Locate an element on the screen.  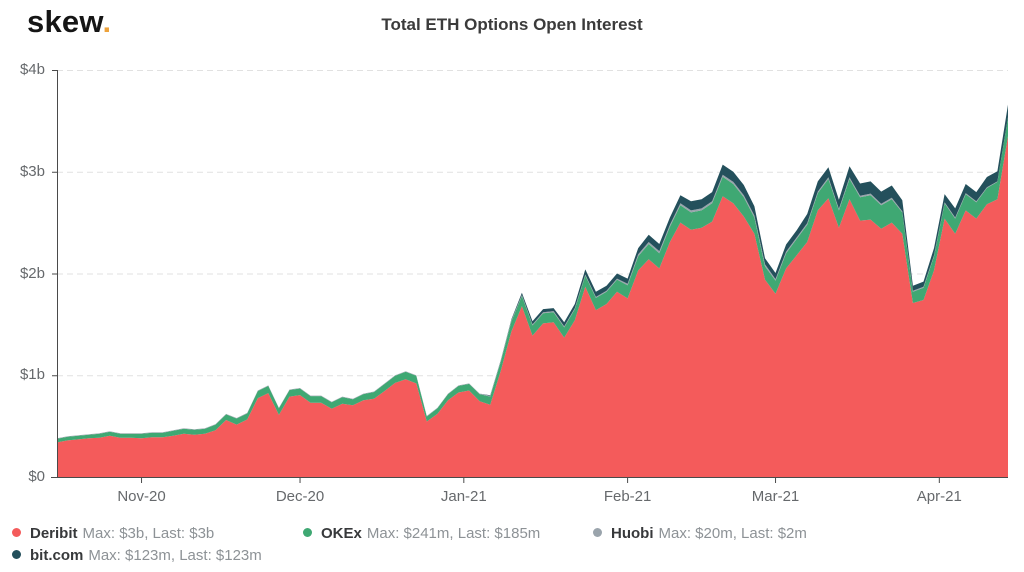
chart-title: Total ETH Options Open Interest is located at coordinates (512, 24).